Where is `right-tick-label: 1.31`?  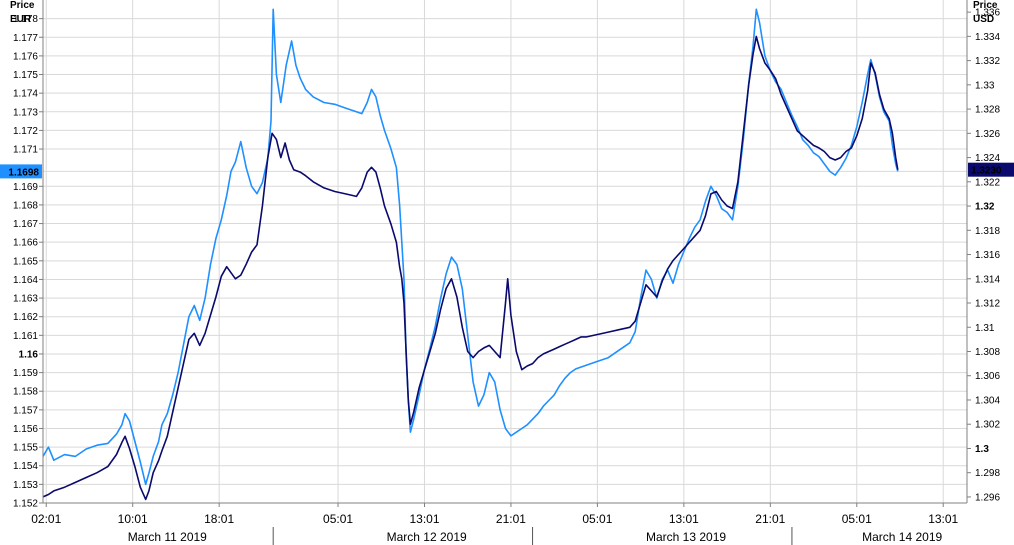
right-tick-label: 1.31 is located at coordinates (985, 328).